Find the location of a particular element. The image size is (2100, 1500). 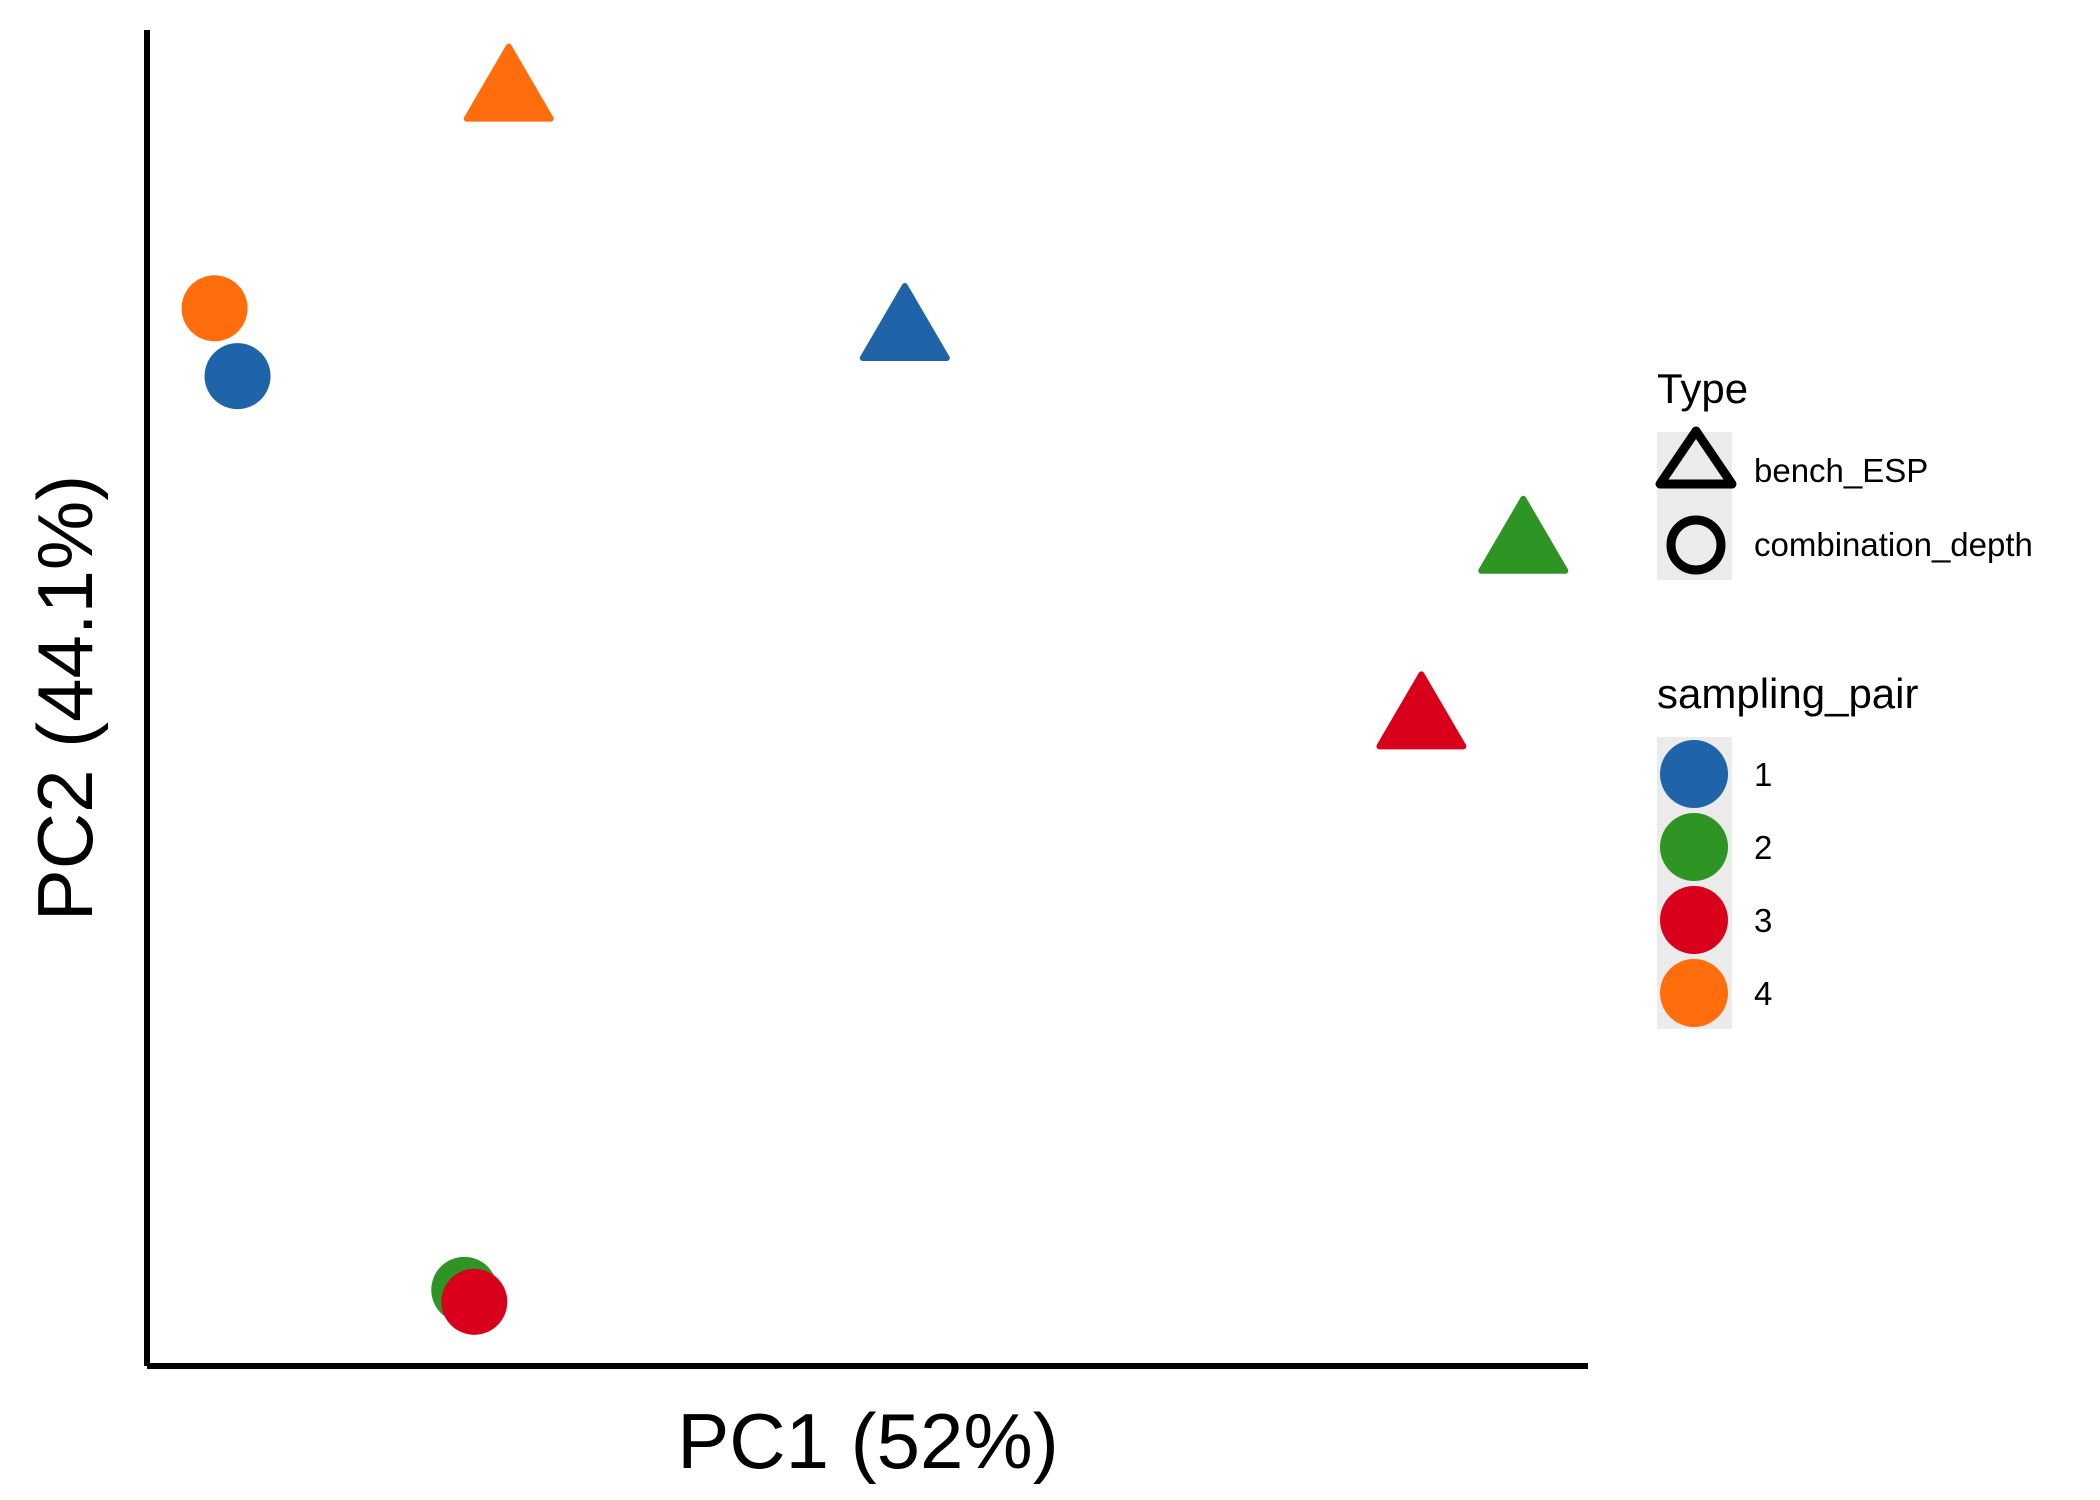

legend-type-label-1: bench_ESP is located at coordinates (1841, 470).